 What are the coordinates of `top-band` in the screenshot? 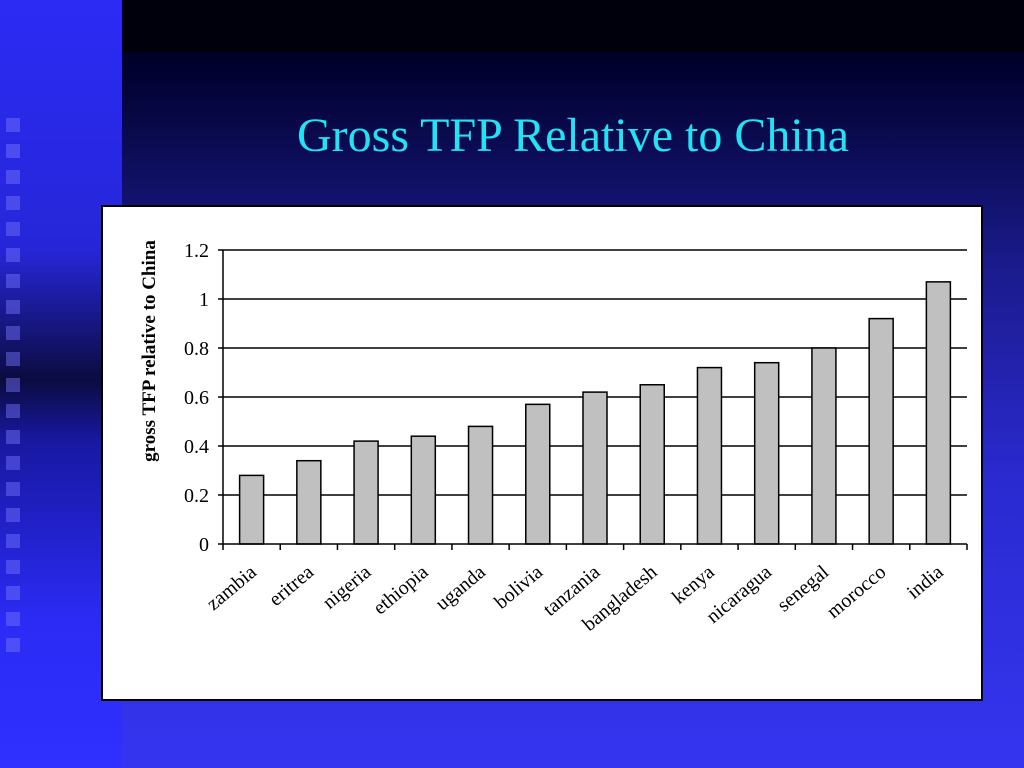 It's located at (573, 26).